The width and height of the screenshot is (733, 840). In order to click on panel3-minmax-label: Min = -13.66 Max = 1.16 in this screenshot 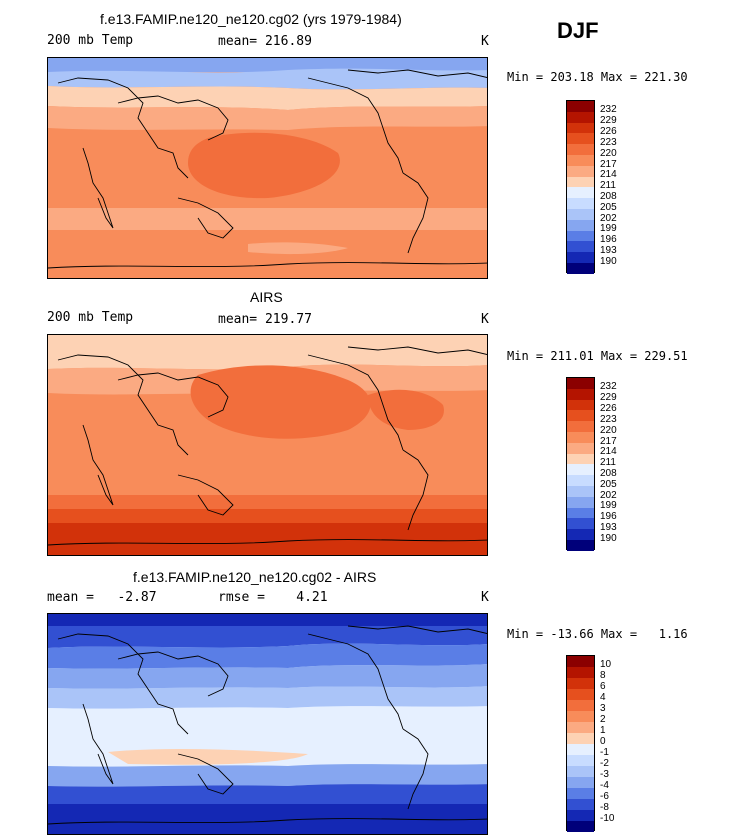, I will do `click(597, 634)`.